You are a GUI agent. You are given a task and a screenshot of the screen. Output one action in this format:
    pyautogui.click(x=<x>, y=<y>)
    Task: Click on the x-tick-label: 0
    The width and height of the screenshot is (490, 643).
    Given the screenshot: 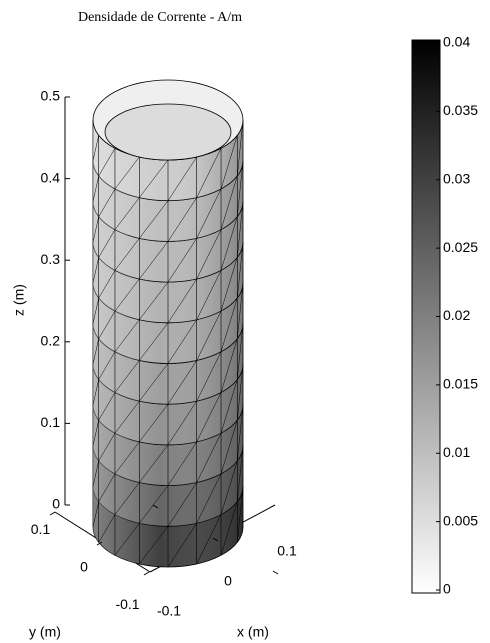 What is the action you would take?
    pyautogui.click(x=228, y=581)
    